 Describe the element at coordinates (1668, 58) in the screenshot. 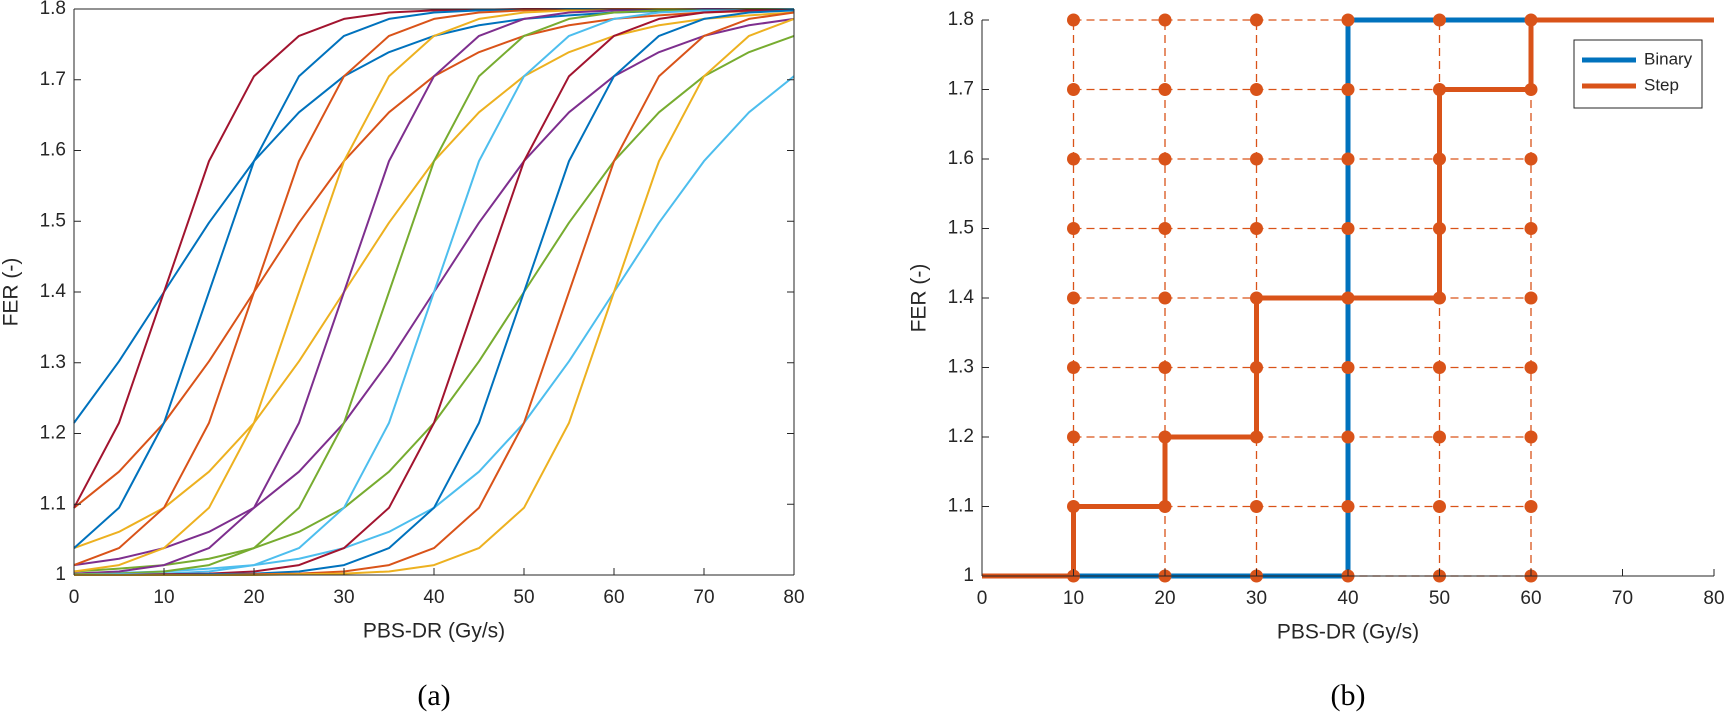

I see `legend-label: Binary` at that location.